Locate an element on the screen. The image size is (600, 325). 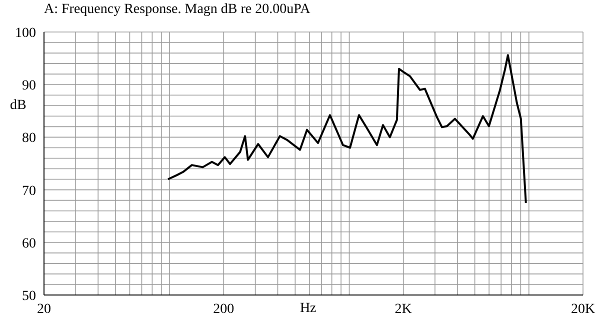
y-tick-label: 70 is located at coordinates (29, 191).